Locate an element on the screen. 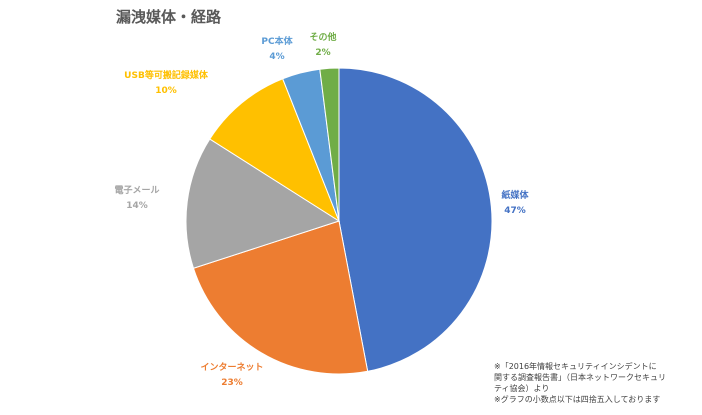 The image size is (702, 415). slice-category-label-3: USB等可搬記録媒体 is located at coordinates (166, 75).